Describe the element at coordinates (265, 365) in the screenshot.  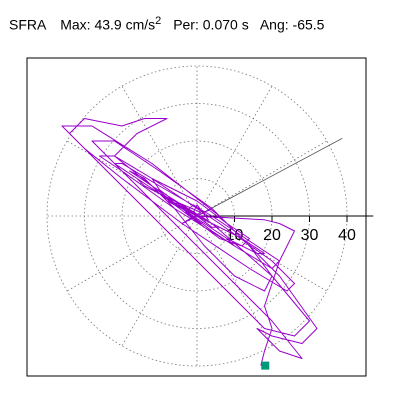
I see `max-point-marker` at that location.